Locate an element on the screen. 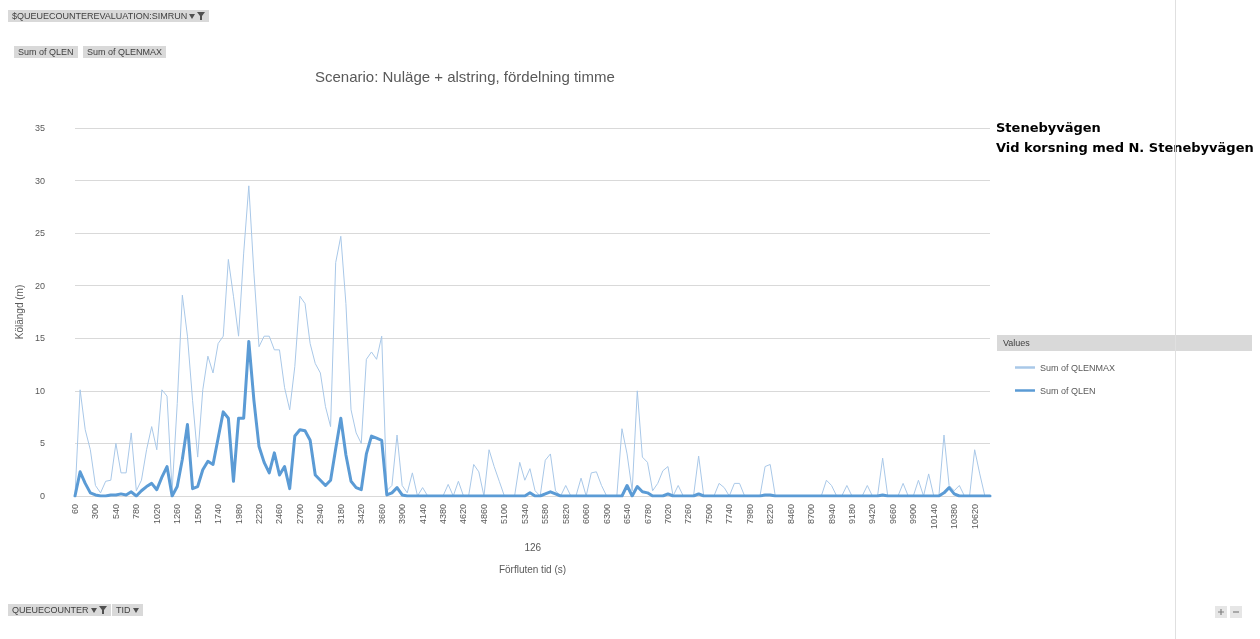 Image resolution: width=1260 pixels, height=639 pixels. x-tick-label: 5580 is located at coordinates (545, 514).